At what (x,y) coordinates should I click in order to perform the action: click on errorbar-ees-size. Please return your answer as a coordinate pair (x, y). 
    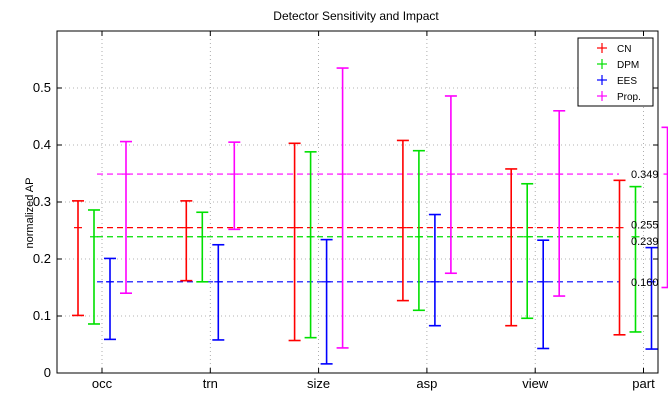
    Looking at the image, I should click on (326, 301).